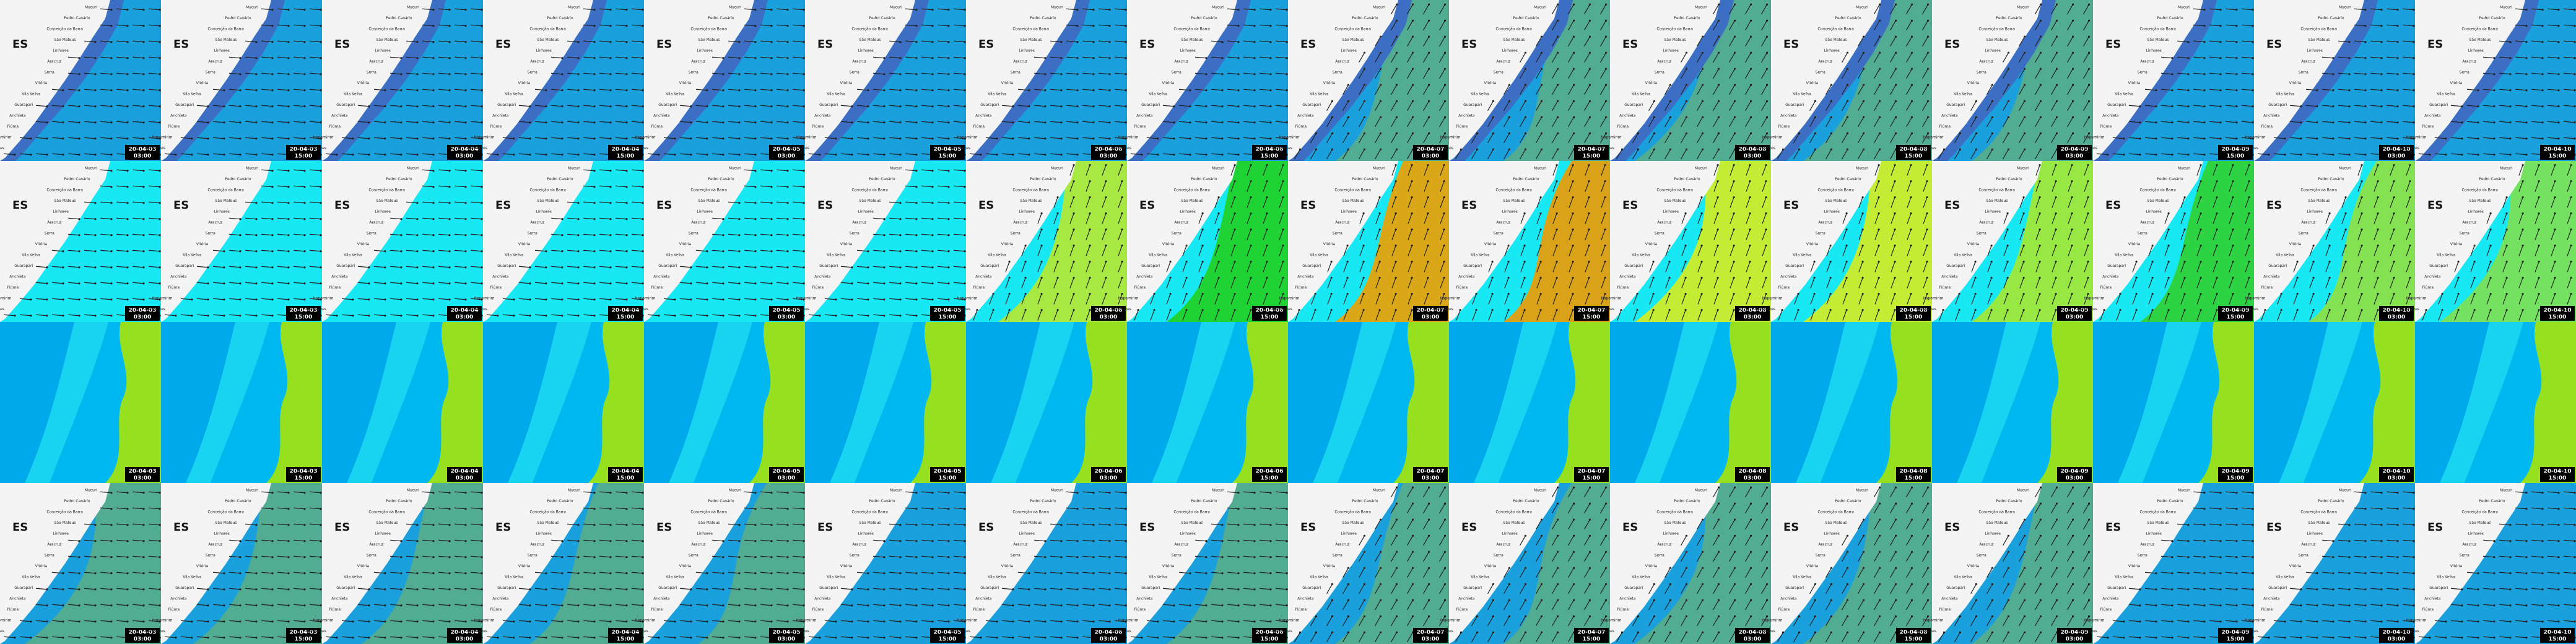 This screenshot has width=2576, height=644. I want to click on timestamp-time: 03:00, so click(1753, 318).